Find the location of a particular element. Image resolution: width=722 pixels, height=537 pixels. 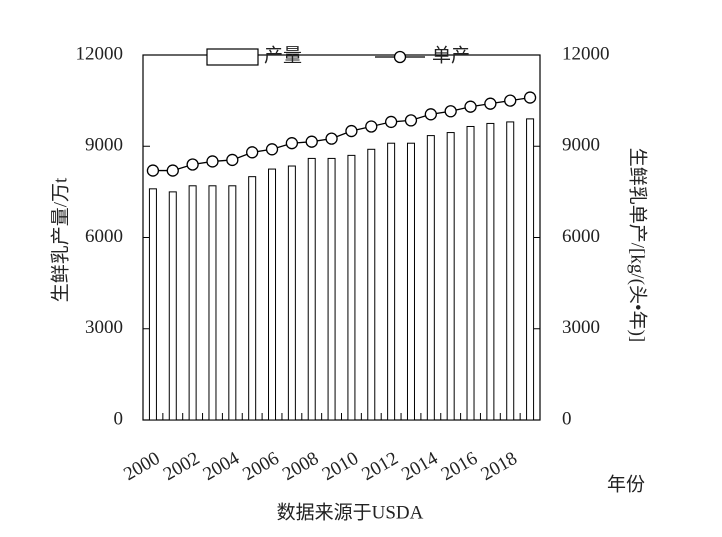

y-axis-title: 生鲜乳产量/万t is located at coordinates (60, 239).